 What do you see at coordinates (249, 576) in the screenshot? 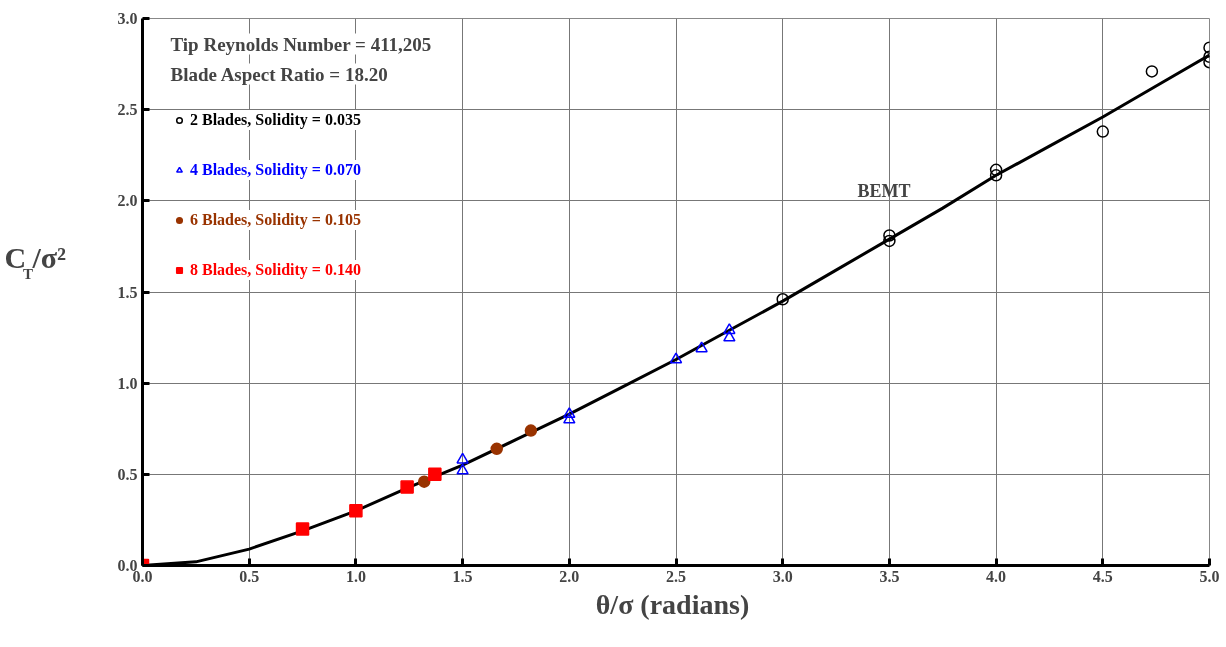
I see `x-tick-label: 0.5` at bounding box center [249, 576].